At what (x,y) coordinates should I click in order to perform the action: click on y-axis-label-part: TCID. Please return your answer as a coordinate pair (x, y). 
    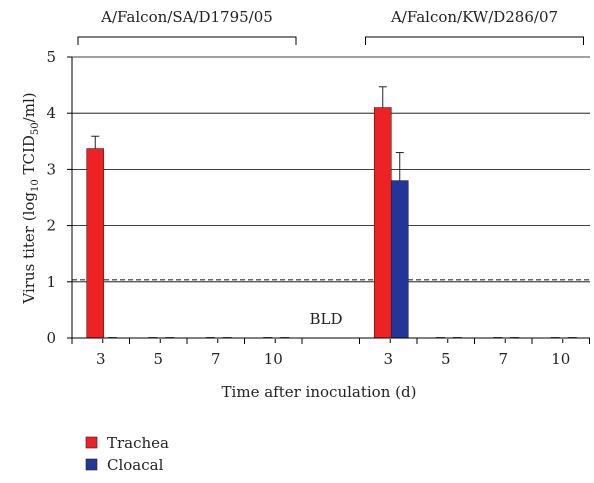
    Looking at the image, I should click on (29, 157).